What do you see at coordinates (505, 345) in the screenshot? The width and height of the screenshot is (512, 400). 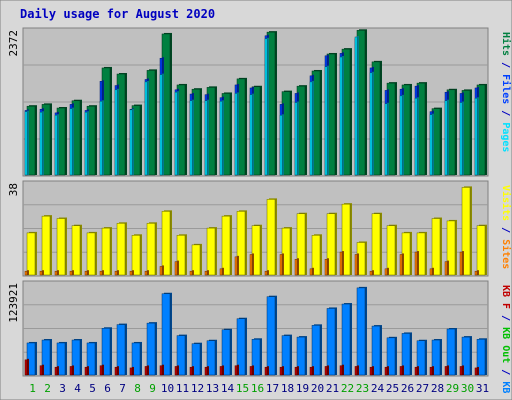 I see `legend-item: KB Out` at bounding box center [505, 345].